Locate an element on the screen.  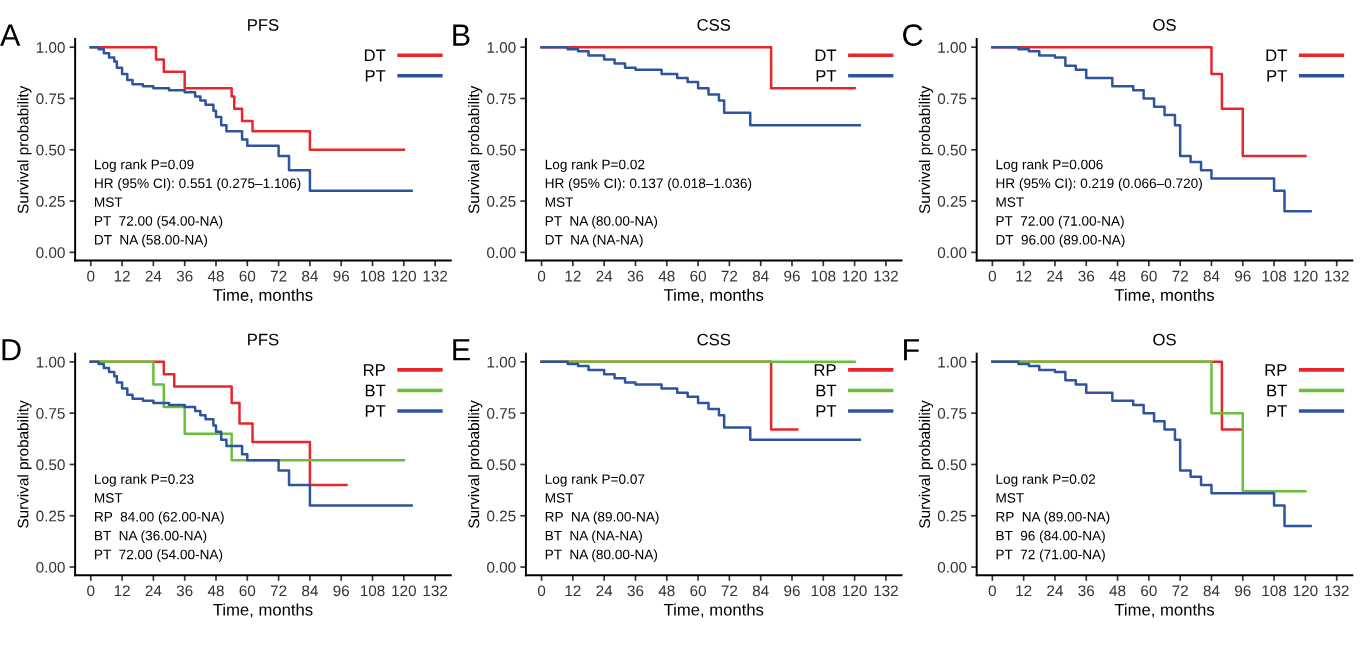
text: D is located at coordinates (11, 350).